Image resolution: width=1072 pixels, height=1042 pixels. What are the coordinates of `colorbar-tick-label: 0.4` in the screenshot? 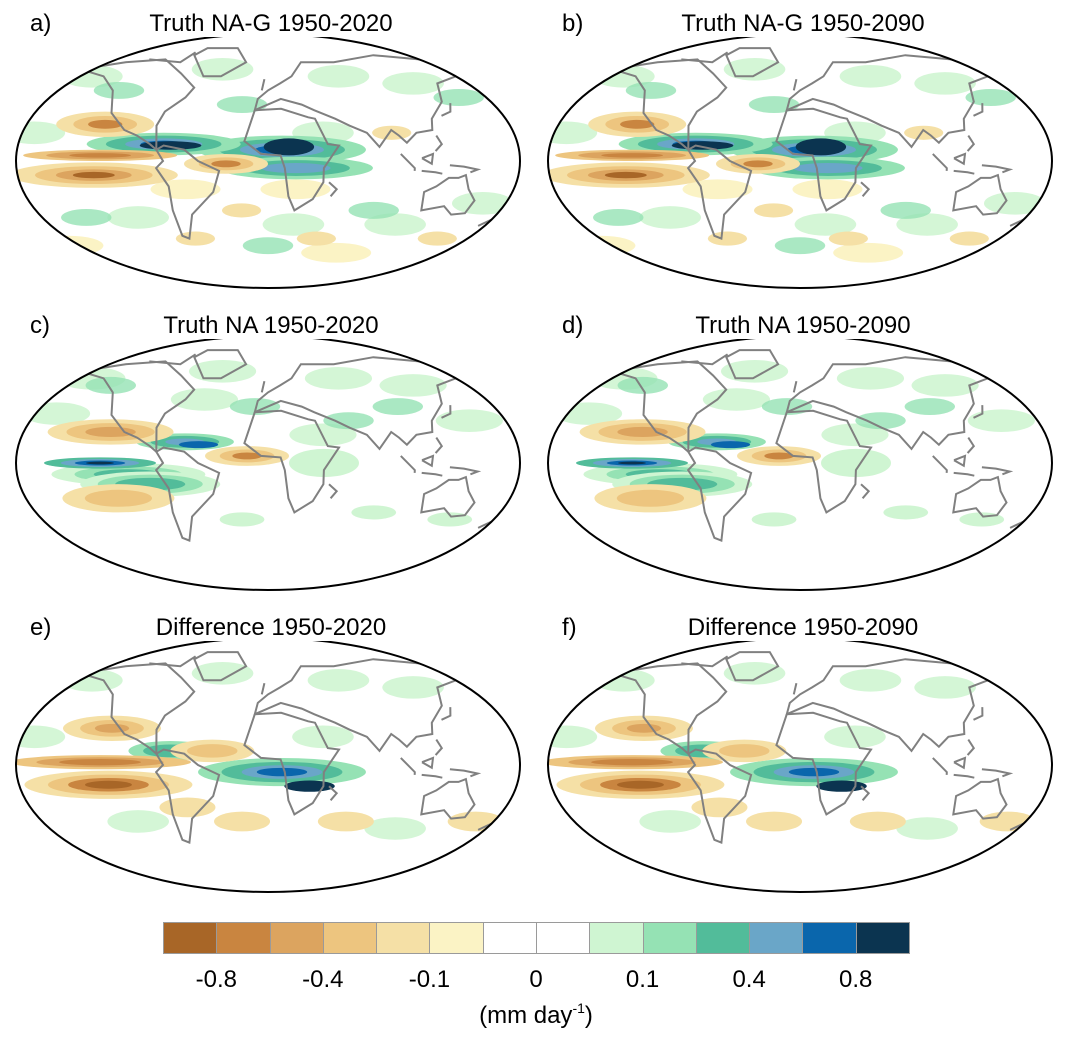 It's located at (749, 979).